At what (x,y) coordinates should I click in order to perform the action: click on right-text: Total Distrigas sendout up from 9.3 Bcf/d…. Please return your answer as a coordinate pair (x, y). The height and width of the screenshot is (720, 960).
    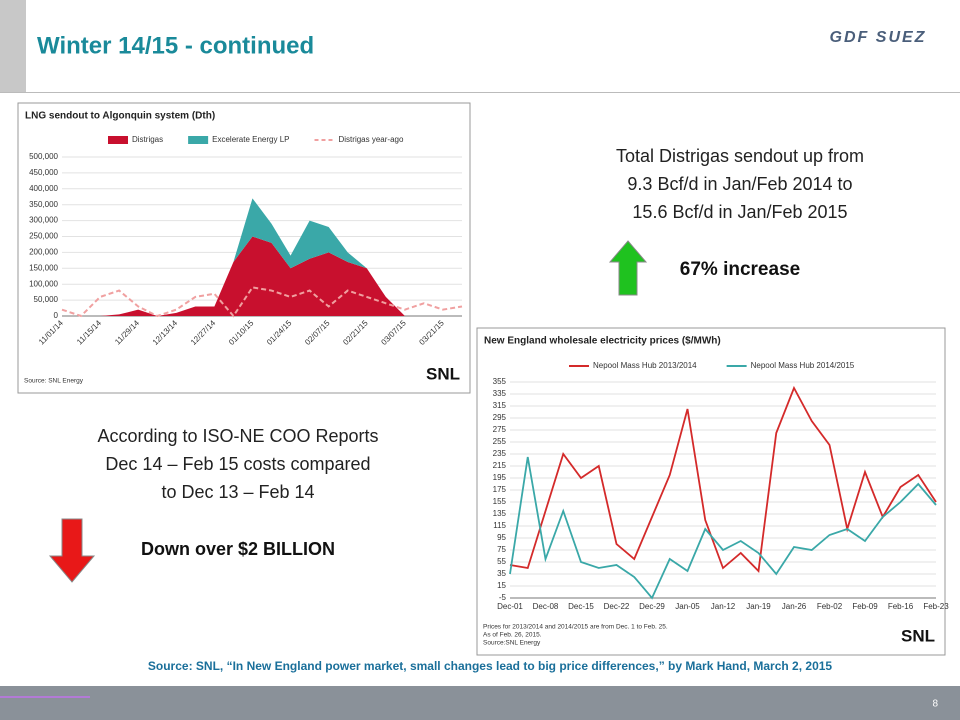
    Looking at the image, I should click on (740, 184).